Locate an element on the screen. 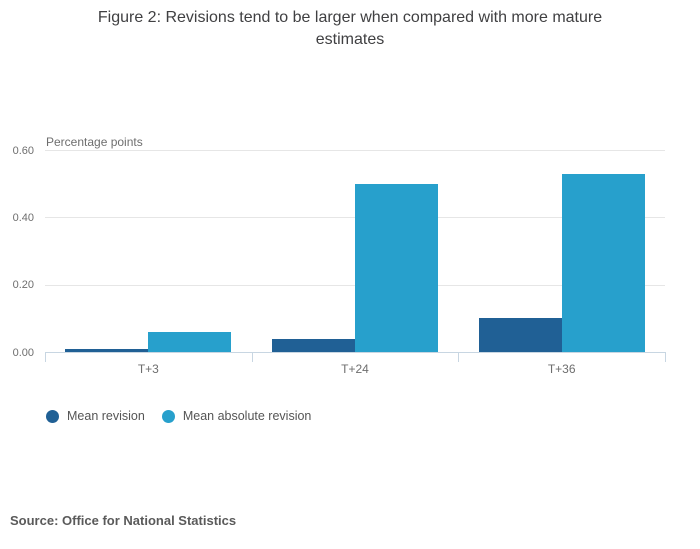 The width and height of the screenshot is (700, 549). legend-swatch-mean-revision-icon is located at coordinates (52, 416).